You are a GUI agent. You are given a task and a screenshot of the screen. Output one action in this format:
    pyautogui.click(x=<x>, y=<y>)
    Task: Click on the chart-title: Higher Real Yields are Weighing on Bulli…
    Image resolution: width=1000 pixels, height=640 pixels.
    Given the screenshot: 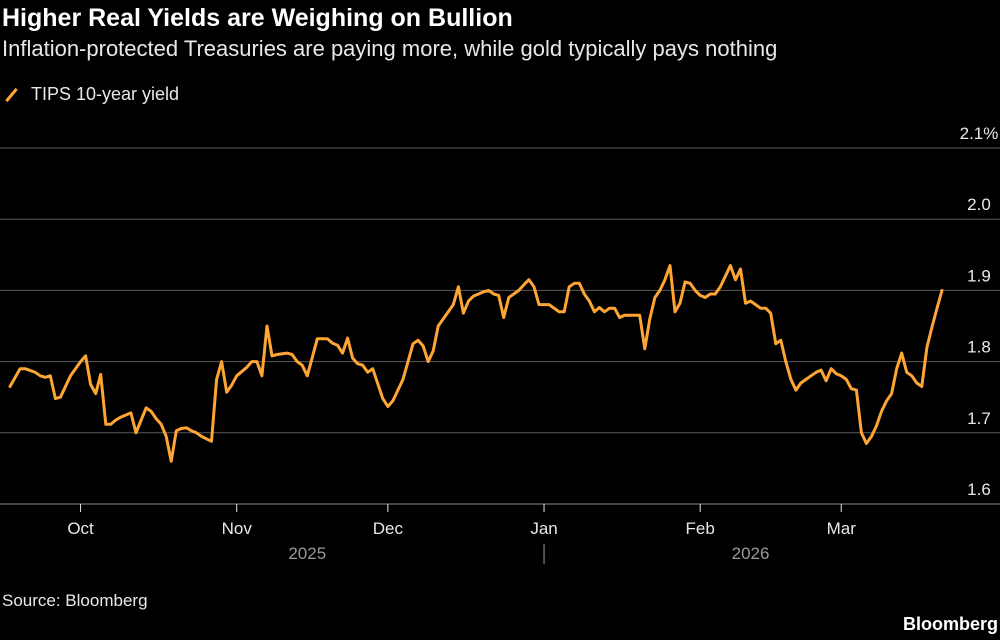 What is the action you would take?
    pyautogui.click(x=257, y=18)
    